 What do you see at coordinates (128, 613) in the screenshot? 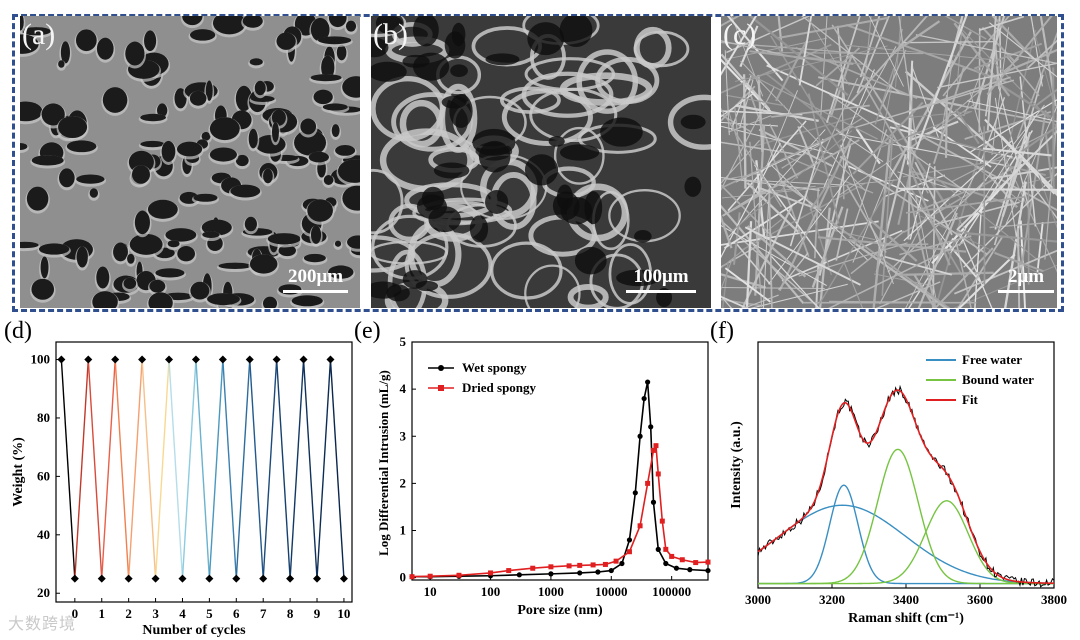
I see `x-tick-label: 2` at bounding box center [128, 613].